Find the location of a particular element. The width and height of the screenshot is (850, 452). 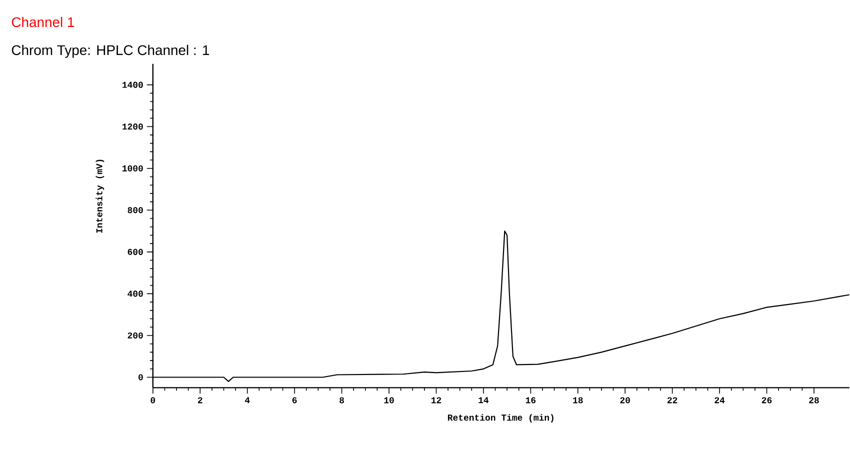

x-tick-label: 26 is located at coordinates (767, 400).